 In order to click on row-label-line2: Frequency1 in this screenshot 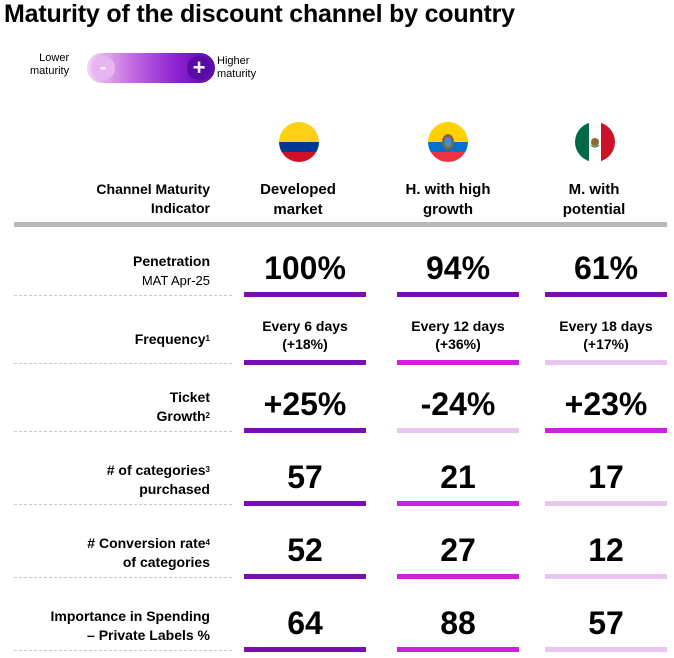, I will do `click(172, 339)`.